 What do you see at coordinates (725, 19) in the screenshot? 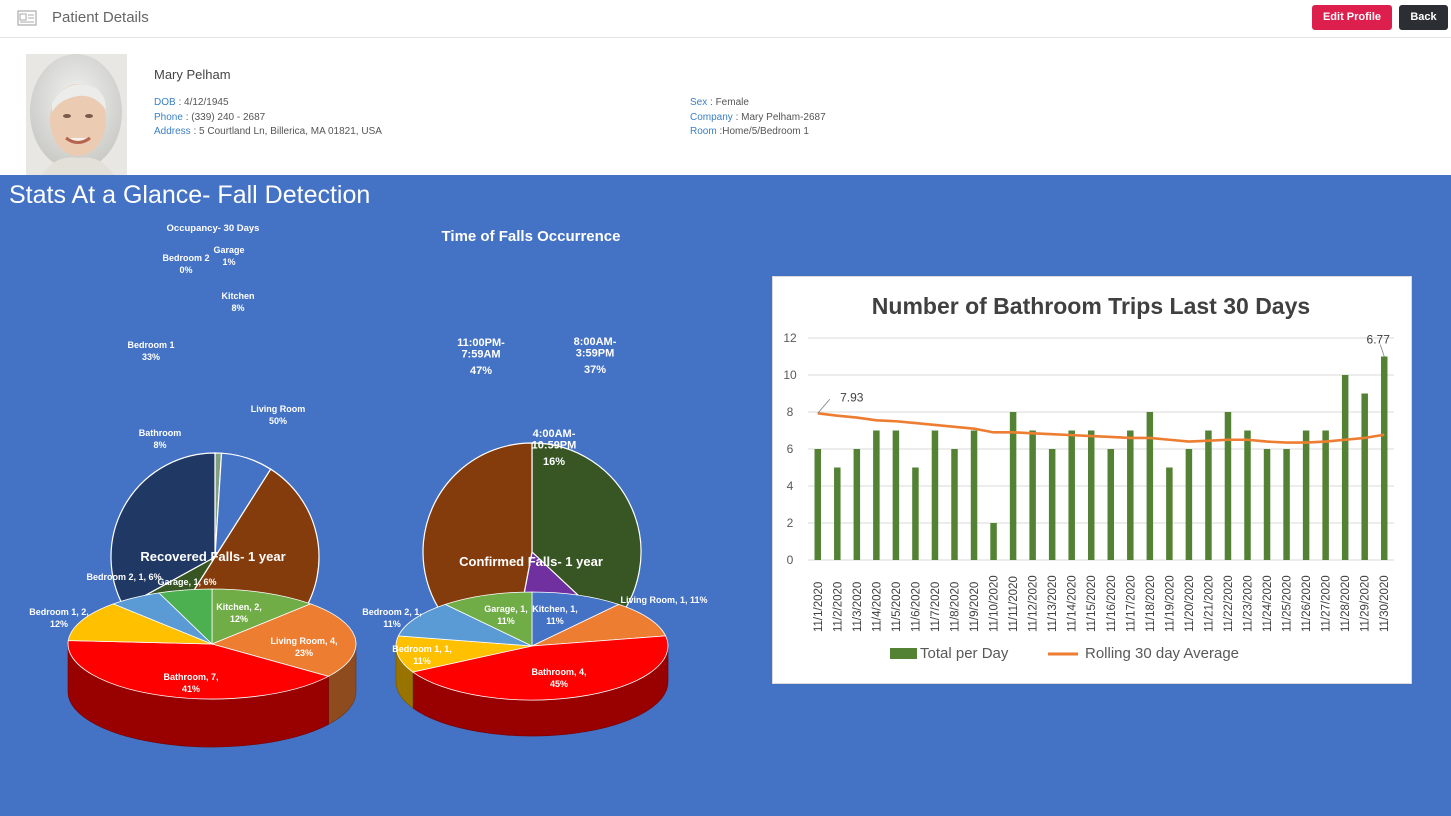
I see `top-bar: Patient Details Edit Profile Back` at bounding box center [725, 19].